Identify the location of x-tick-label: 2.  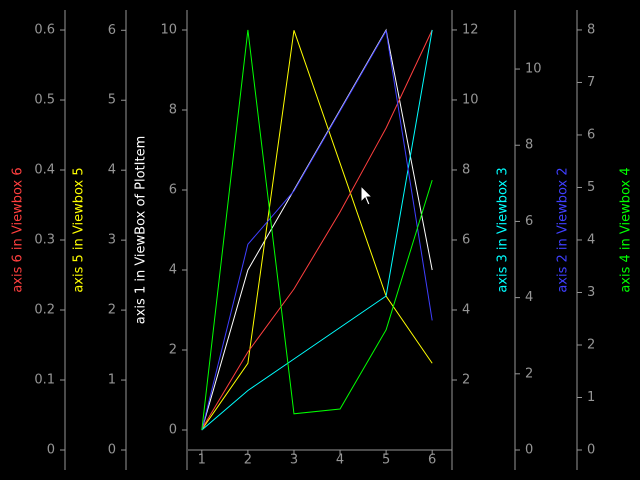
(248, 460).